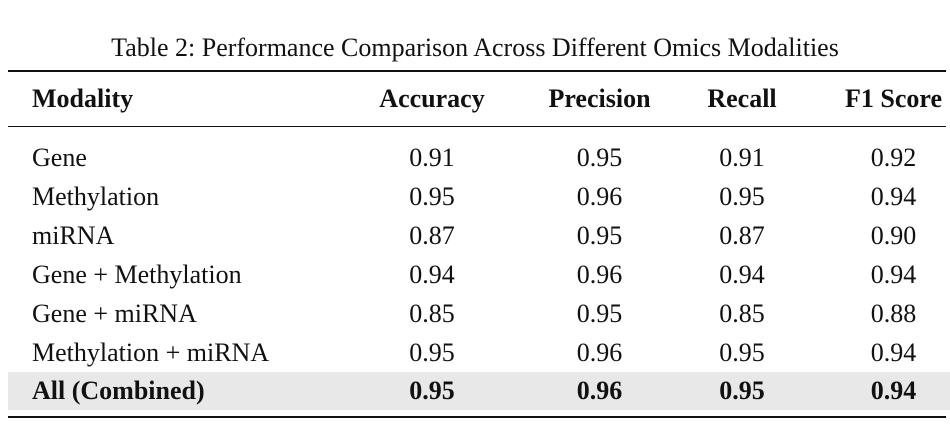  I want to click on cell-accuracy: 0.87, so click(432, 235).